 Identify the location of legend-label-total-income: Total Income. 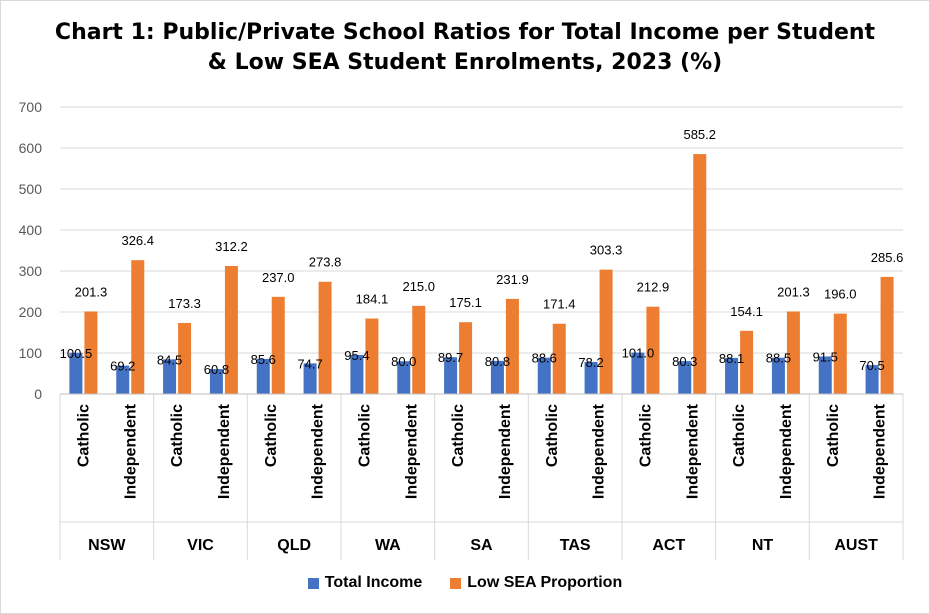
(373, 582).